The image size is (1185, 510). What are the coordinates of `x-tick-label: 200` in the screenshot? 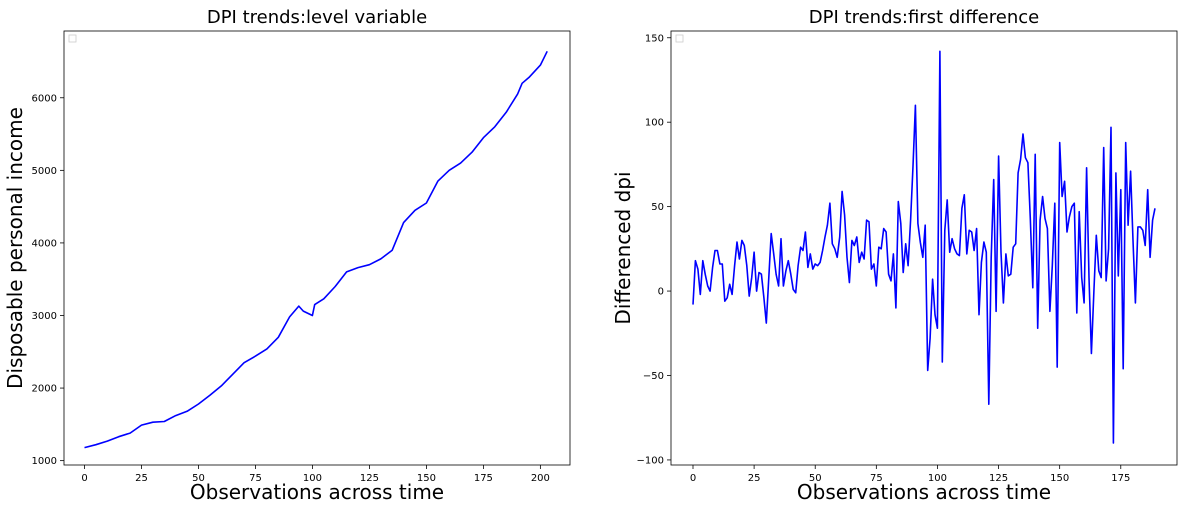 It's located at (540, 478).